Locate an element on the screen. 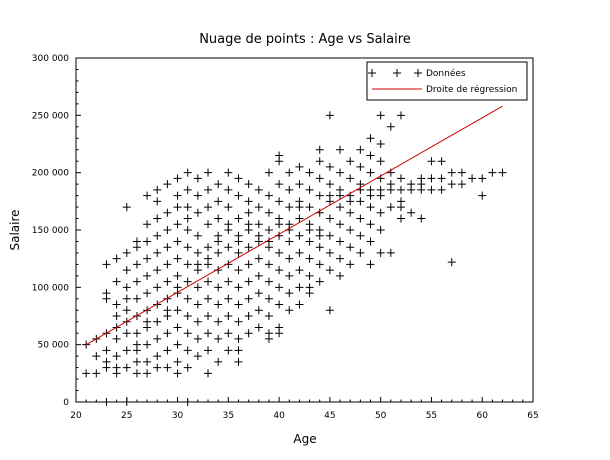 This screenshot has height=460, width=610. legend: Données Droite de régression is located at coordinates (447, 81).